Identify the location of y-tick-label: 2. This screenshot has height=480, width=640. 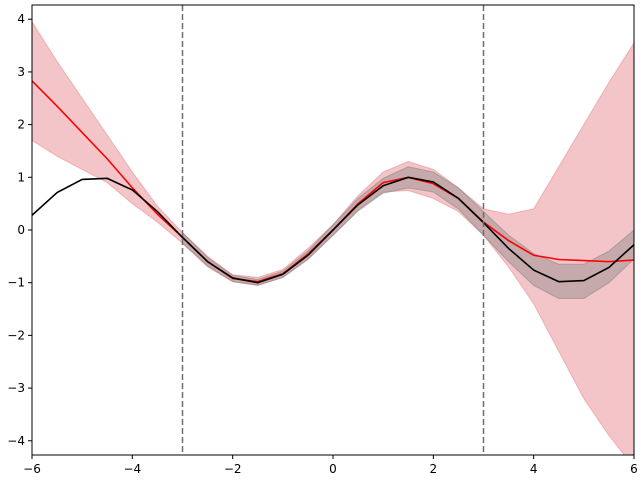
(21, 125).